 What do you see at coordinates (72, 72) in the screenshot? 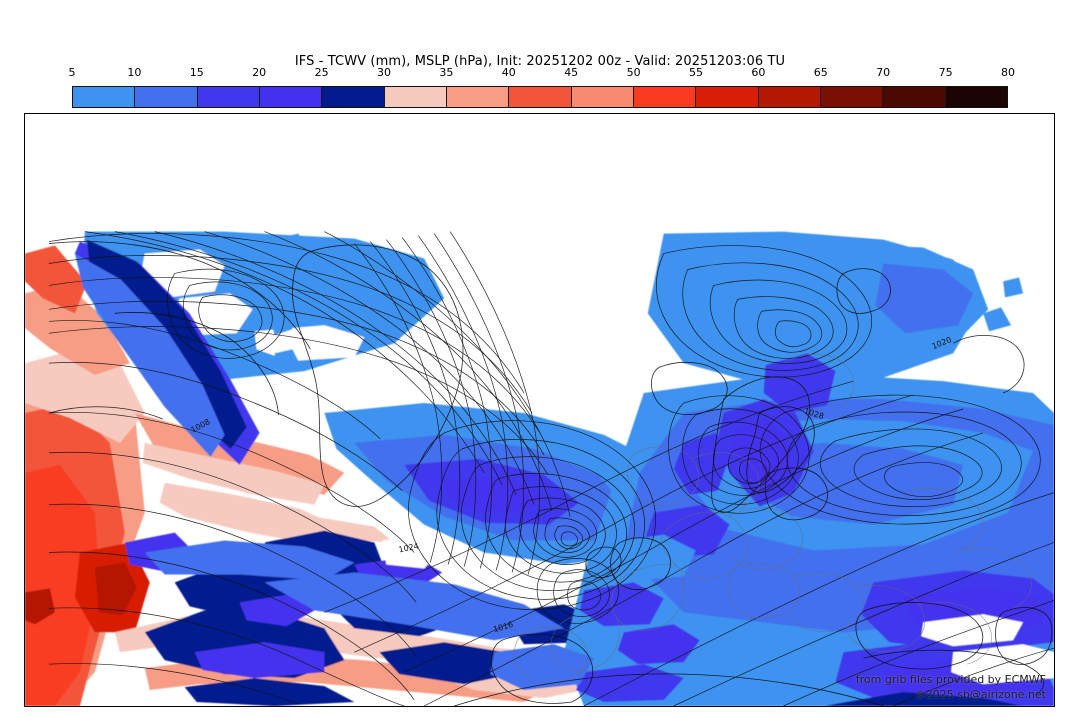
I see `colorbar-tick-5: 5` at bounding box center [72, 72].